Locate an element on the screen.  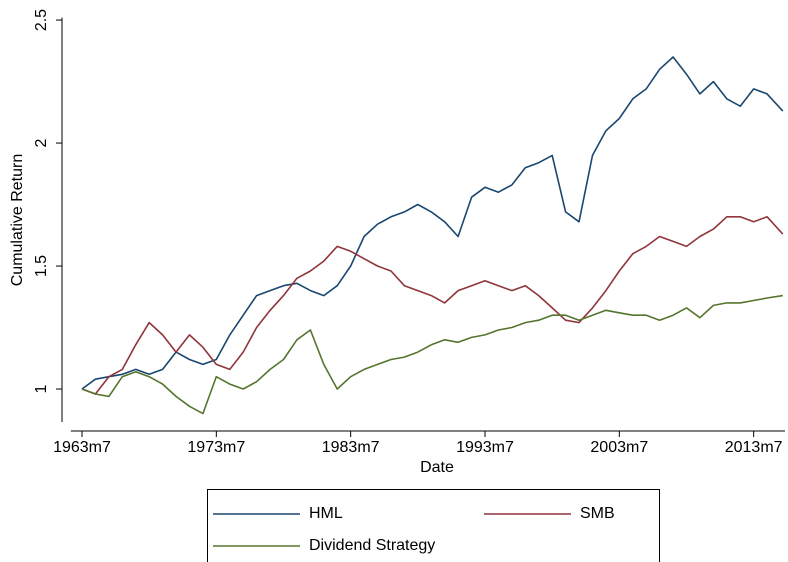
x-tick-label: 1983m7 is located at coordinates (351, 447).